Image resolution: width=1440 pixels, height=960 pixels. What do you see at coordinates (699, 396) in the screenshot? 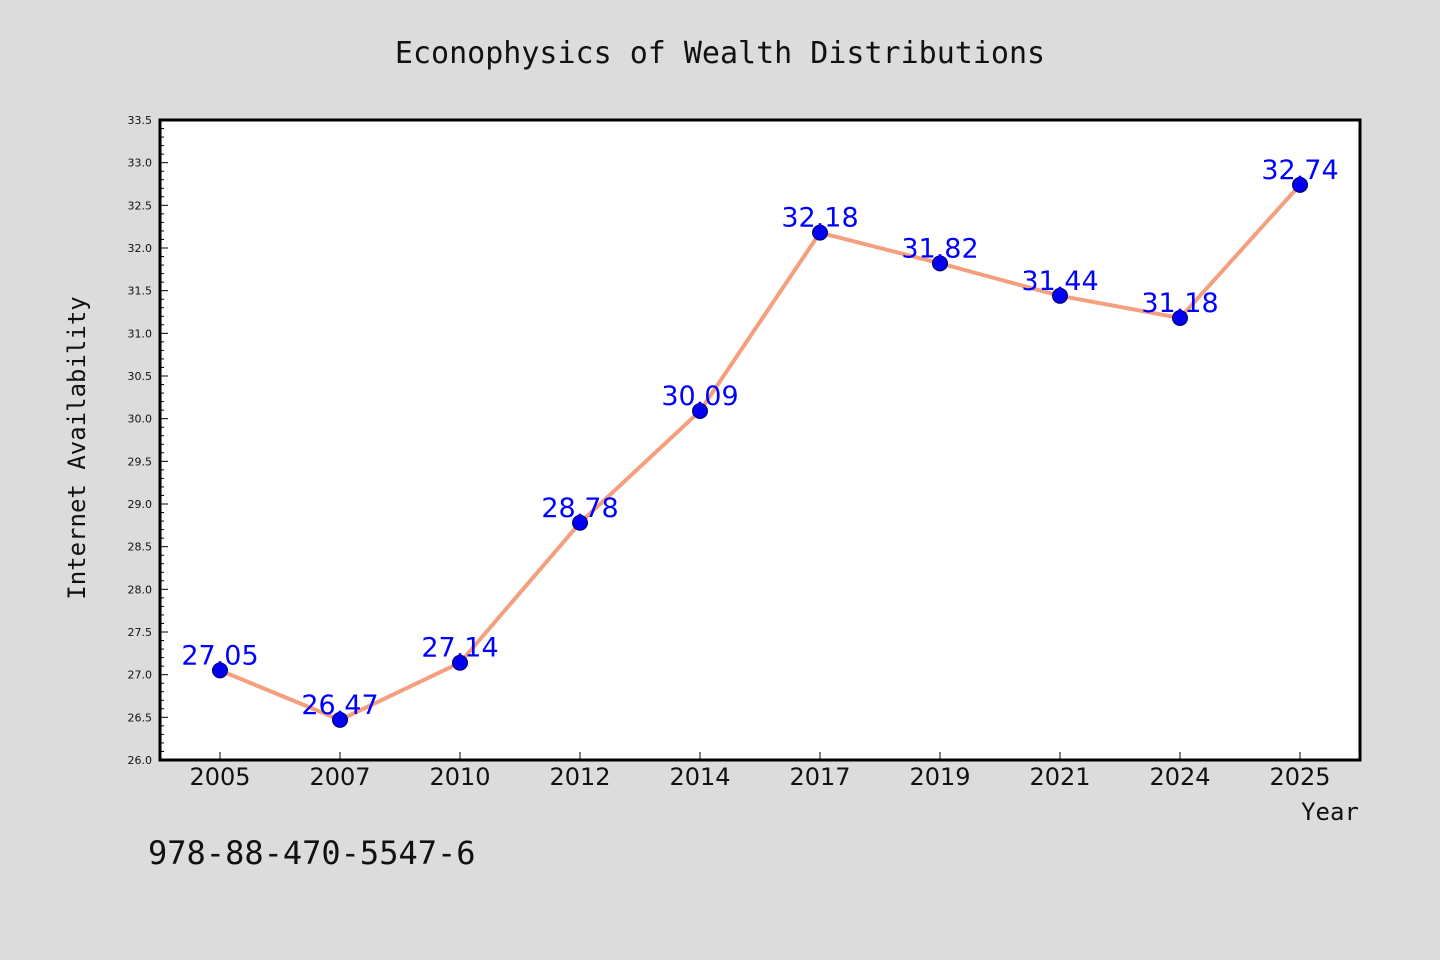
I see `data-label: 30.09` at bounding box center [699, 396].